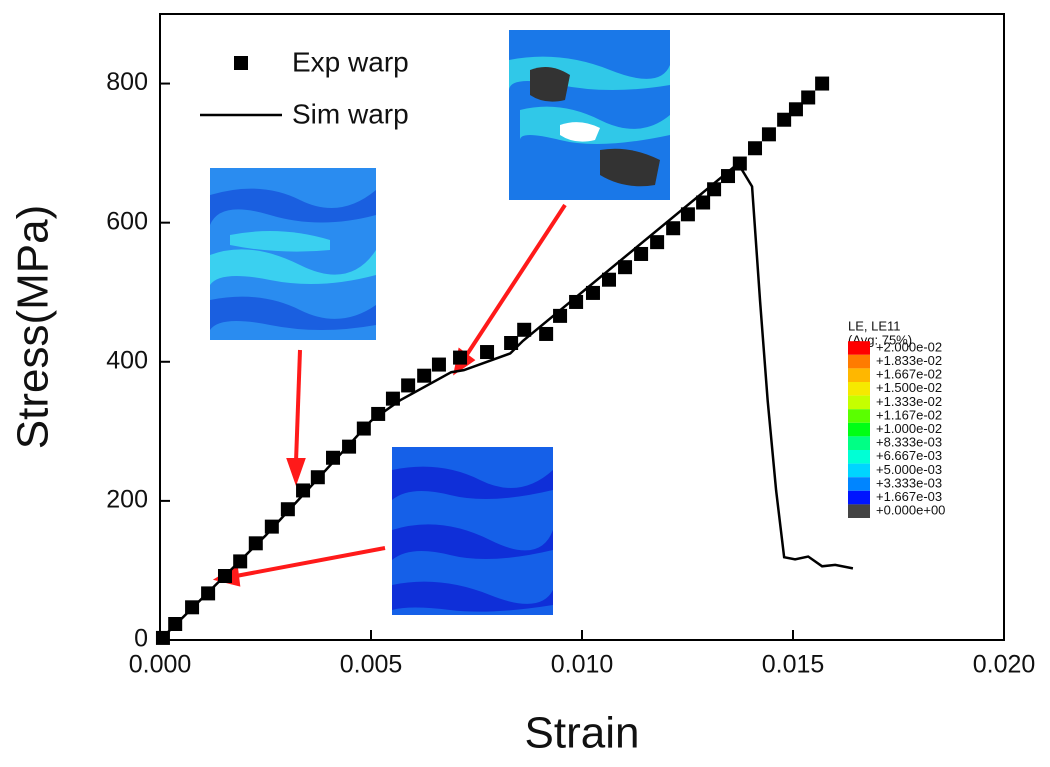 The height and width of the screenshot is (767, 1050). Describe the element at coordinates (909, 360) in the screenshot. I see `colorbar-label: +1.833e-02` at that location.